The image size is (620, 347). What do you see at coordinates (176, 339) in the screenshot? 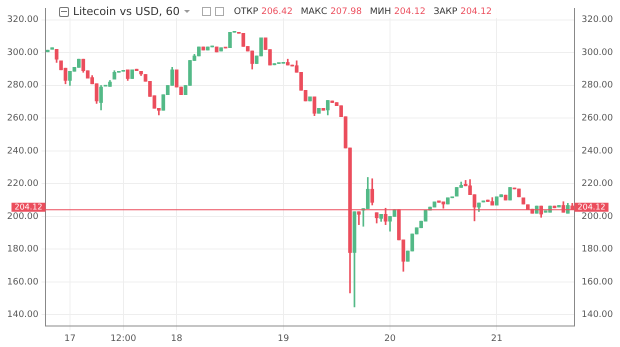
I see `x-tick-label: 18` at bounding box center [176, 339].